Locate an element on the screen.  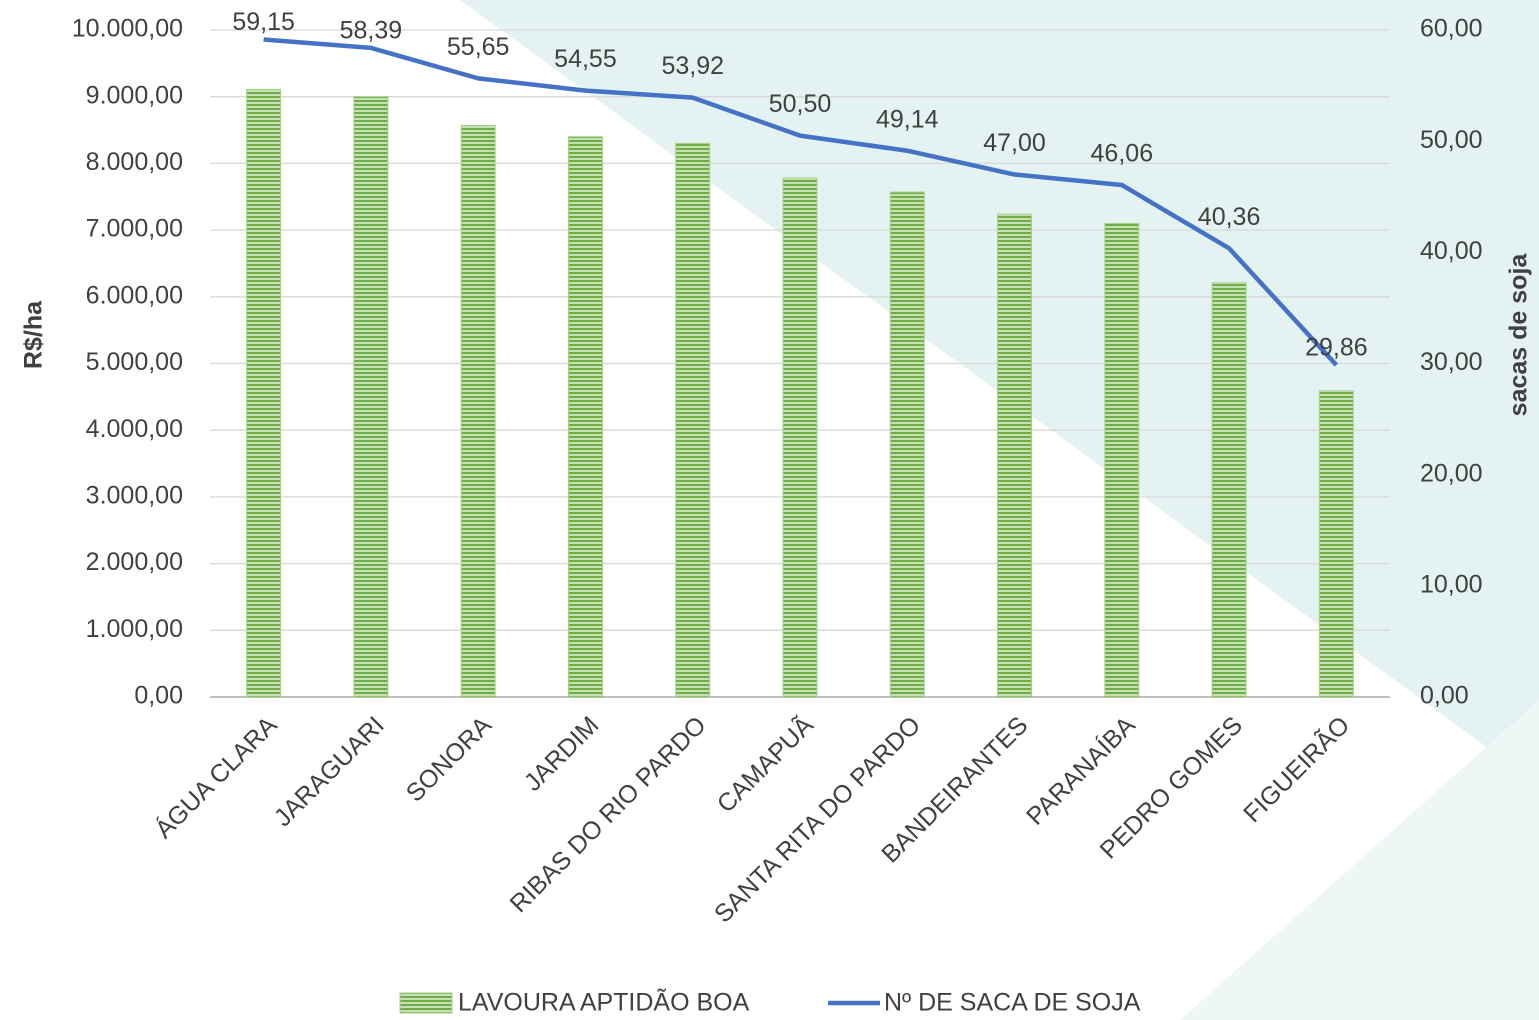
x-tick-label: JARDIM is located at coordinates (562, 754).